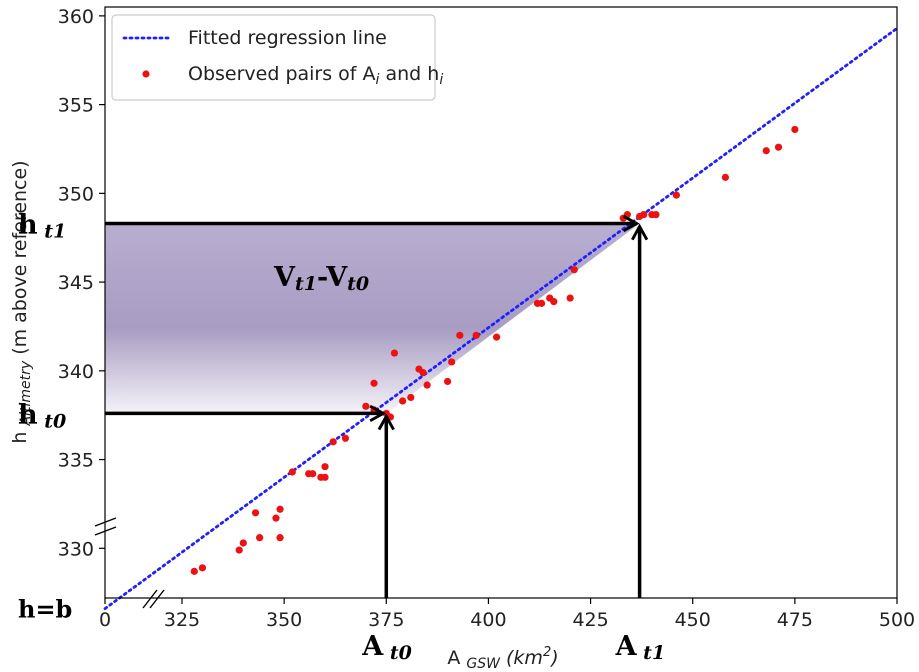  I want to click on axis-break-marks, so click(129, 563).